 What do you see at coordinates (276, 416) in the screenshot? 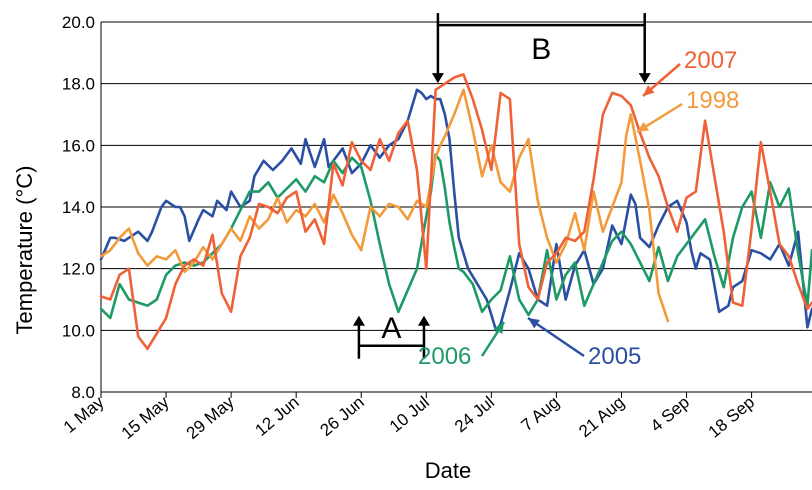
I see `x-tick-label: 12 Jun` at bounding box center [276, 416].